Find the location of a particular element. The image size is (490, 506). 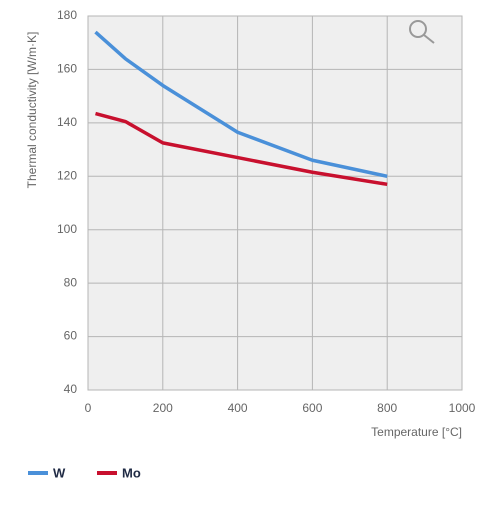

x-tick-label: 0 is located at coordinates (88, 408).